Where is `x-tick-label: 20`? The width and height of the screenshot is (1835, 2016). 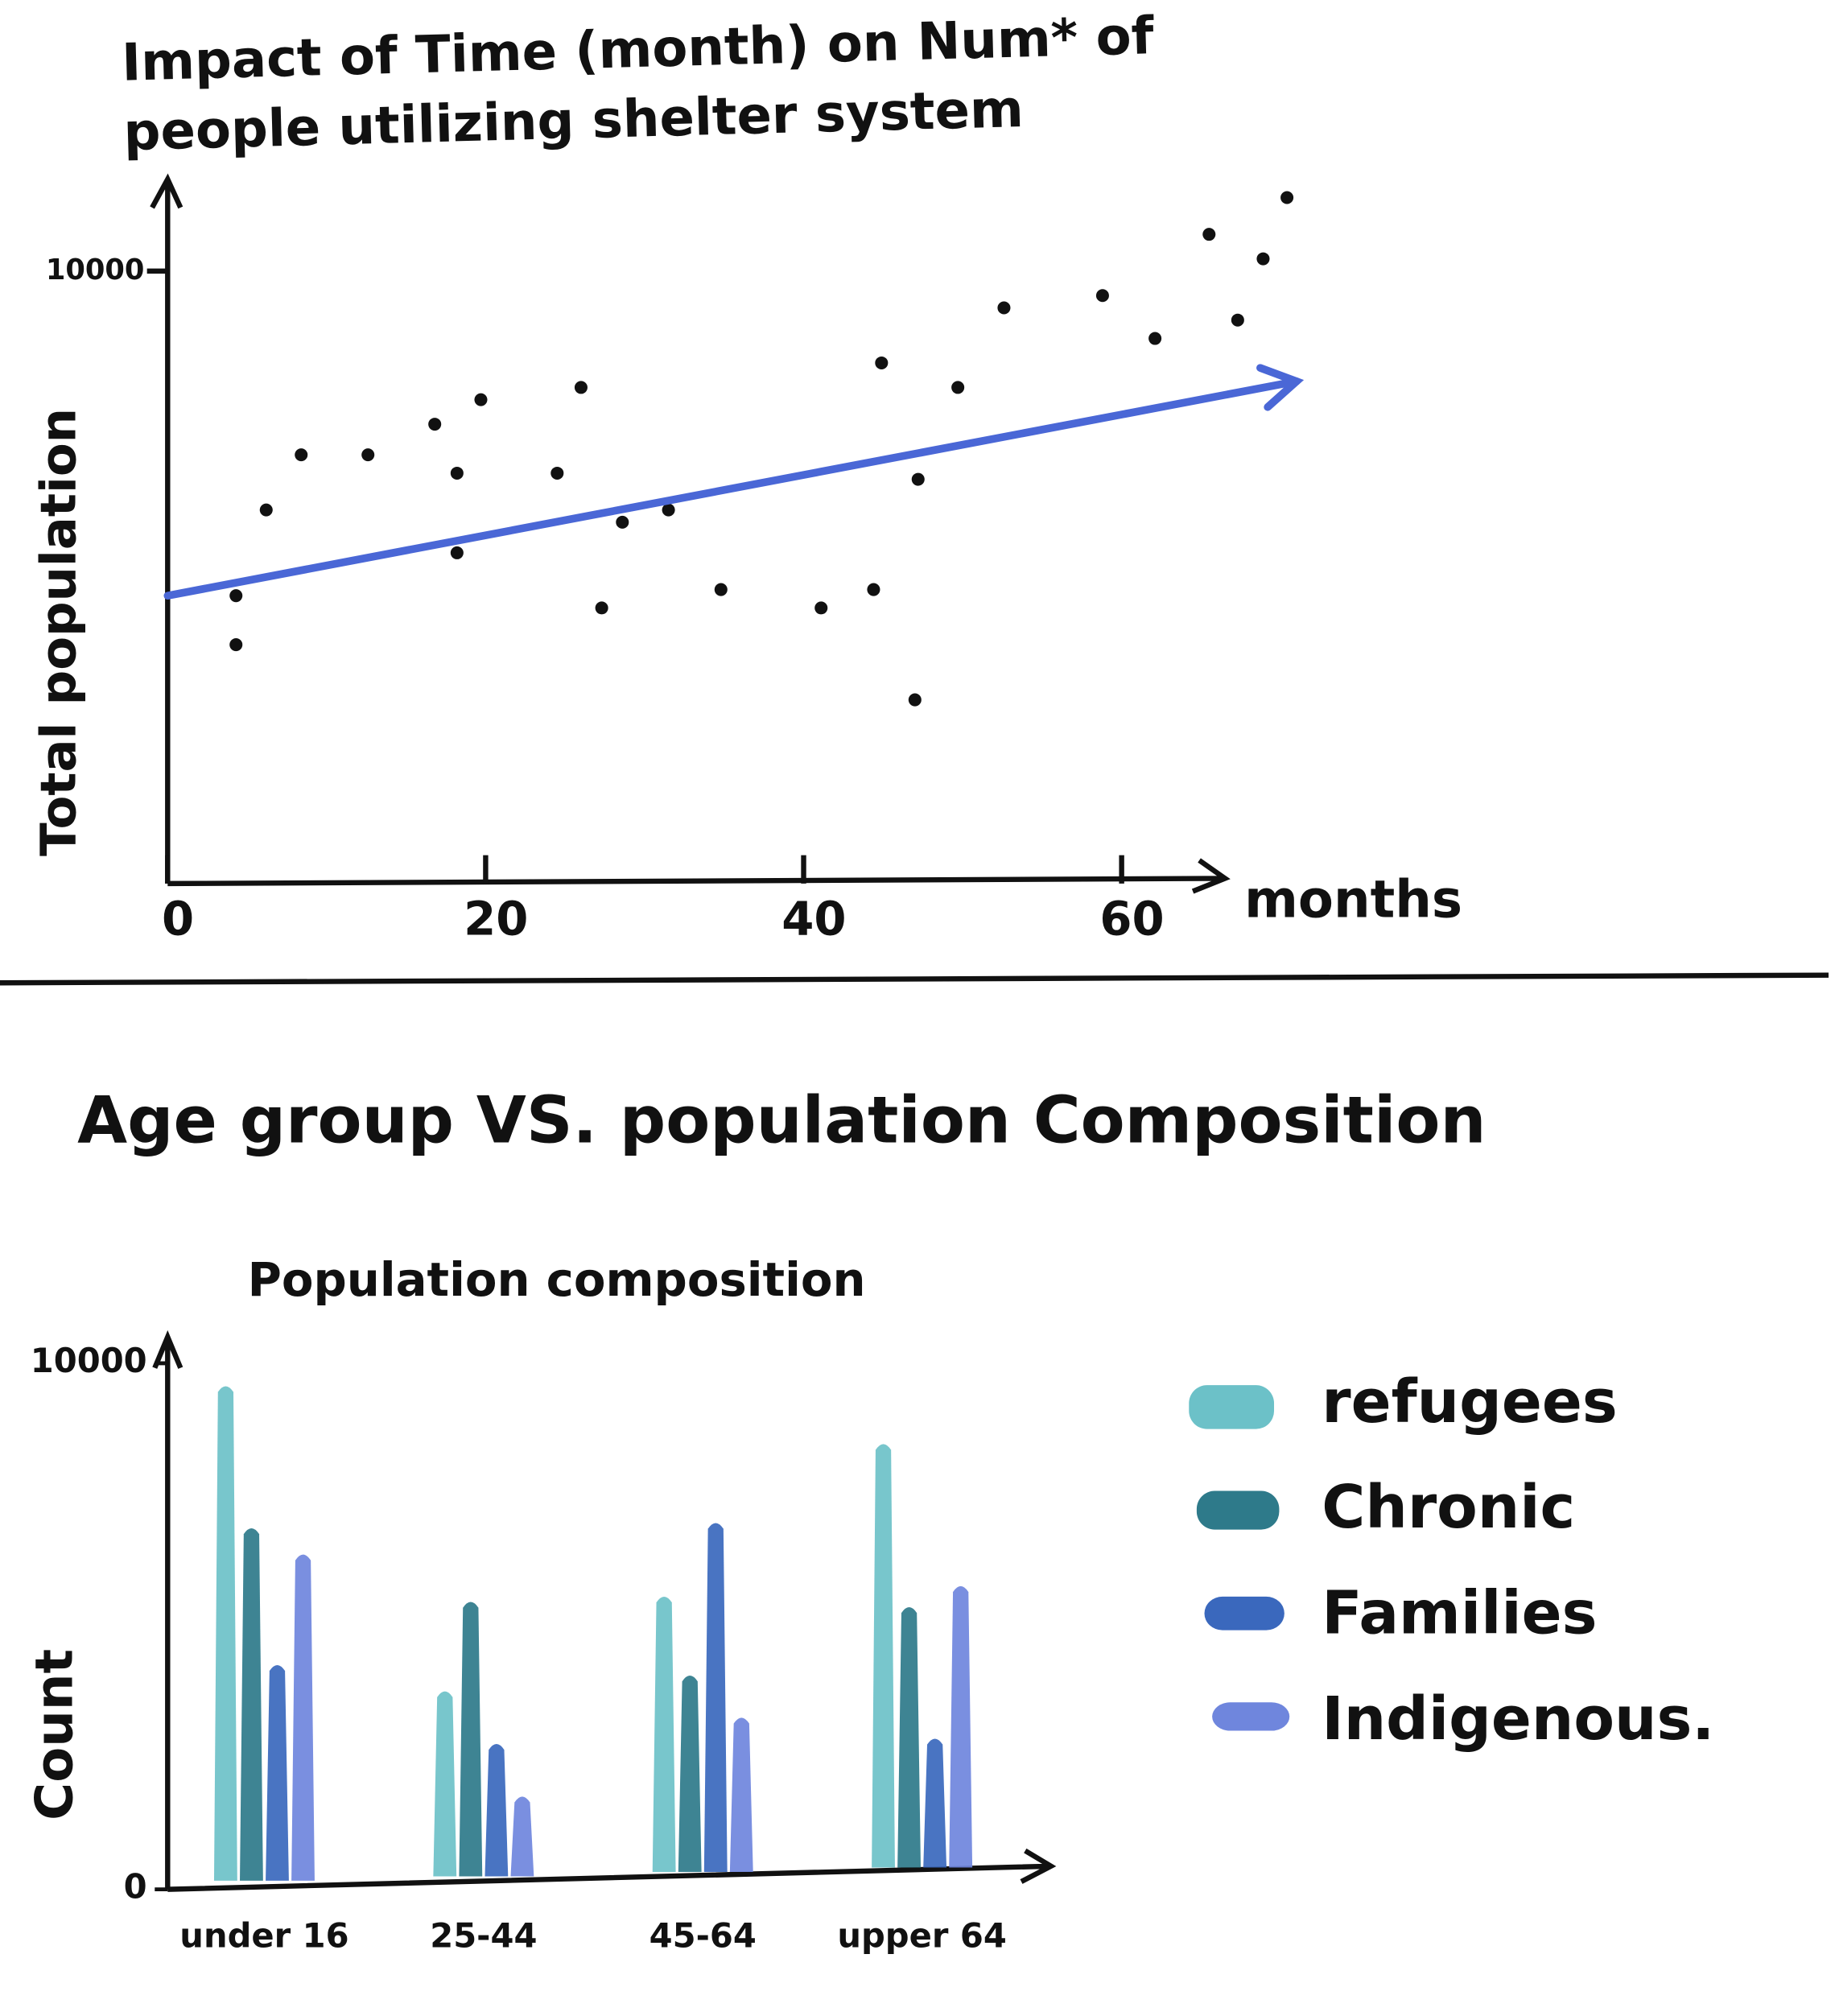 x-tick-label: 20 is located at coordinates (496, 919).